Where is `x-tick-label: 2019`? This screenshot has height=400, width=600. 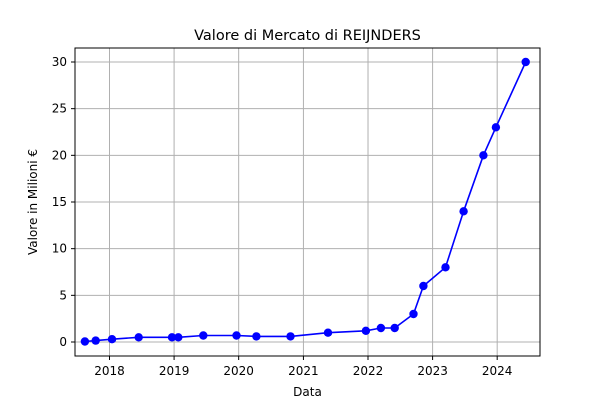
x-tick-label: 2019 is located at coordinates (174, 371).